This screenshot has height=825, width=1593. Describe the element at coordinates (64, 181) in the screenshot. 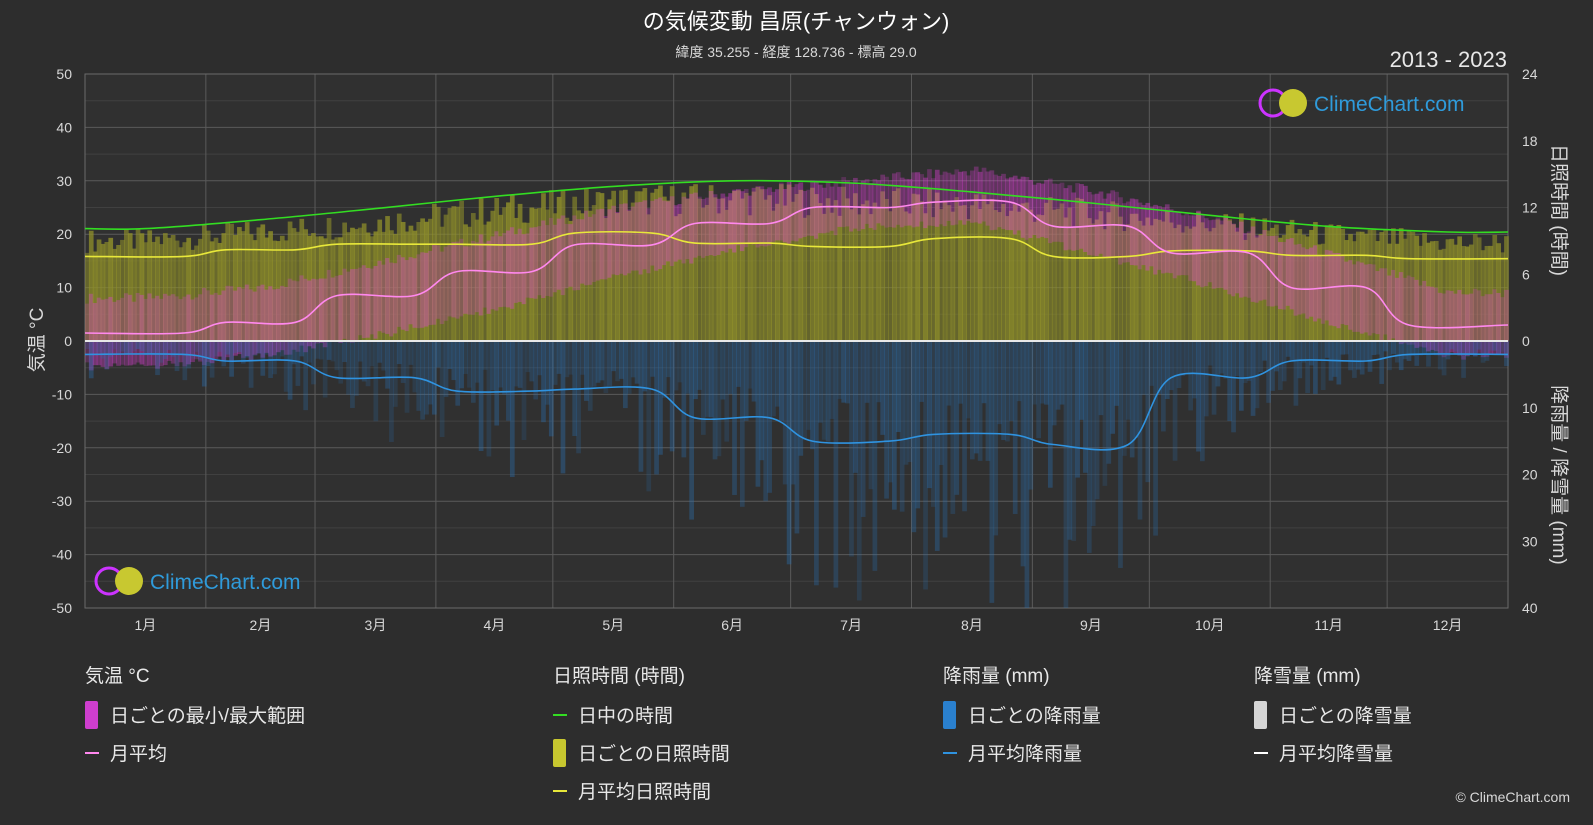

I see `left-tick-label: 30` at that location.